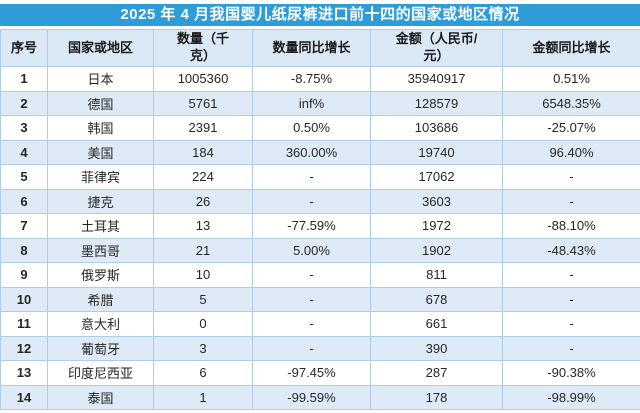 This screenshot has width=640, height=413. I want to click on cell-country: 韩国, so click(100, 128).